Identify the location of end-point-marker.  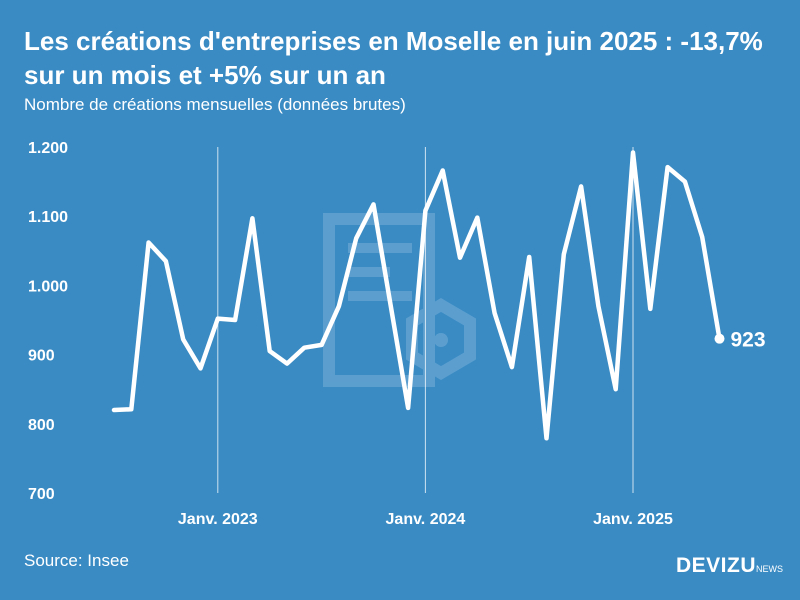
(719, 338).